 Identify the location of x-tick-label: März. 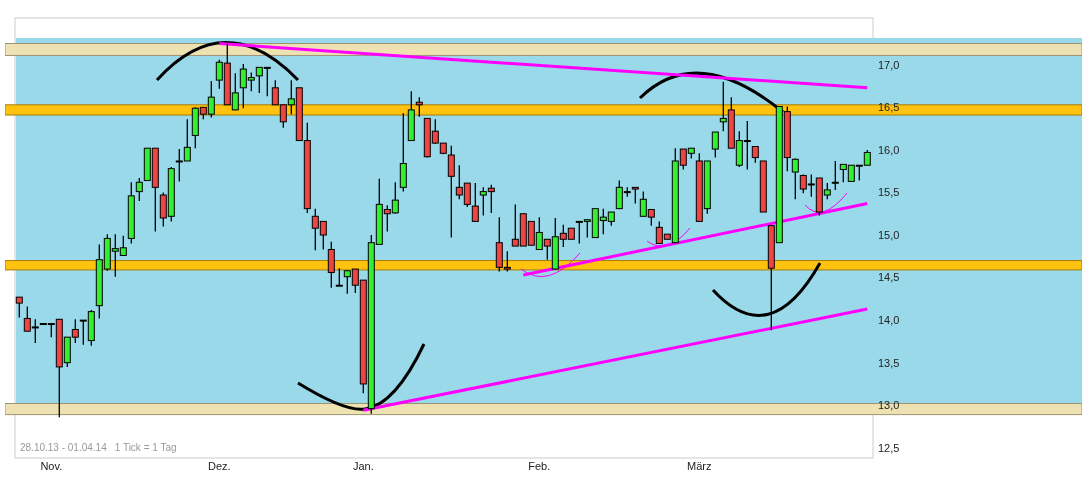
(699, 466).